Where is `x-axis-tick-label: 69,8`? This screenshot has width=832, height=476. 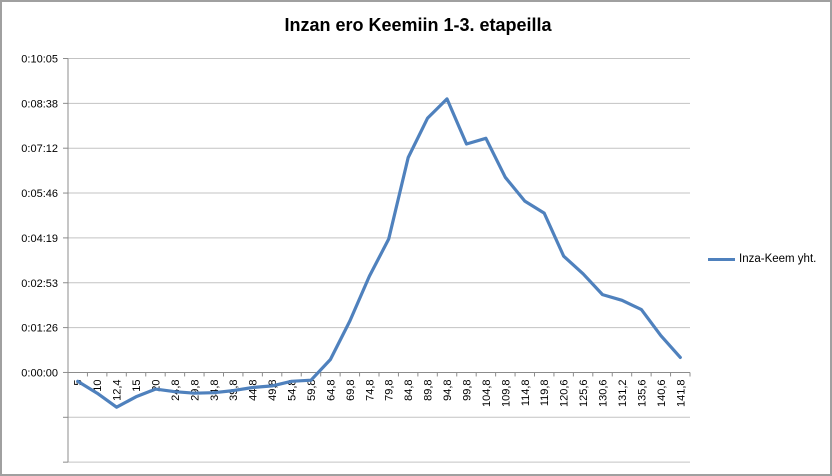
x-axis-tick-label: 69,8 is located at coordinates (351, 389).